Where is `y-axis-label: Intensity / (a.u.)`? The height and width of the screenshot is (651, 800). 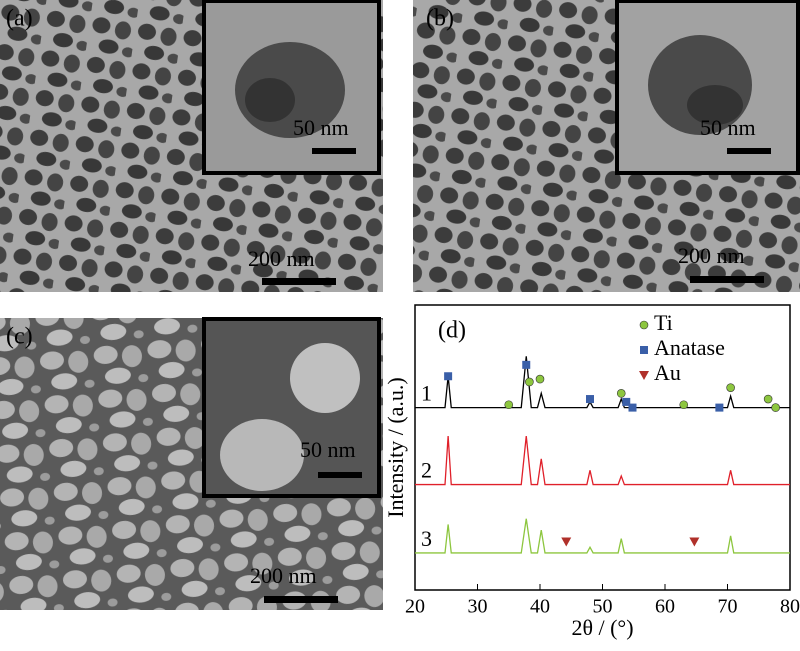
y-axis-label: Intensity / (a.u.) is located at coordinates (395, 447).